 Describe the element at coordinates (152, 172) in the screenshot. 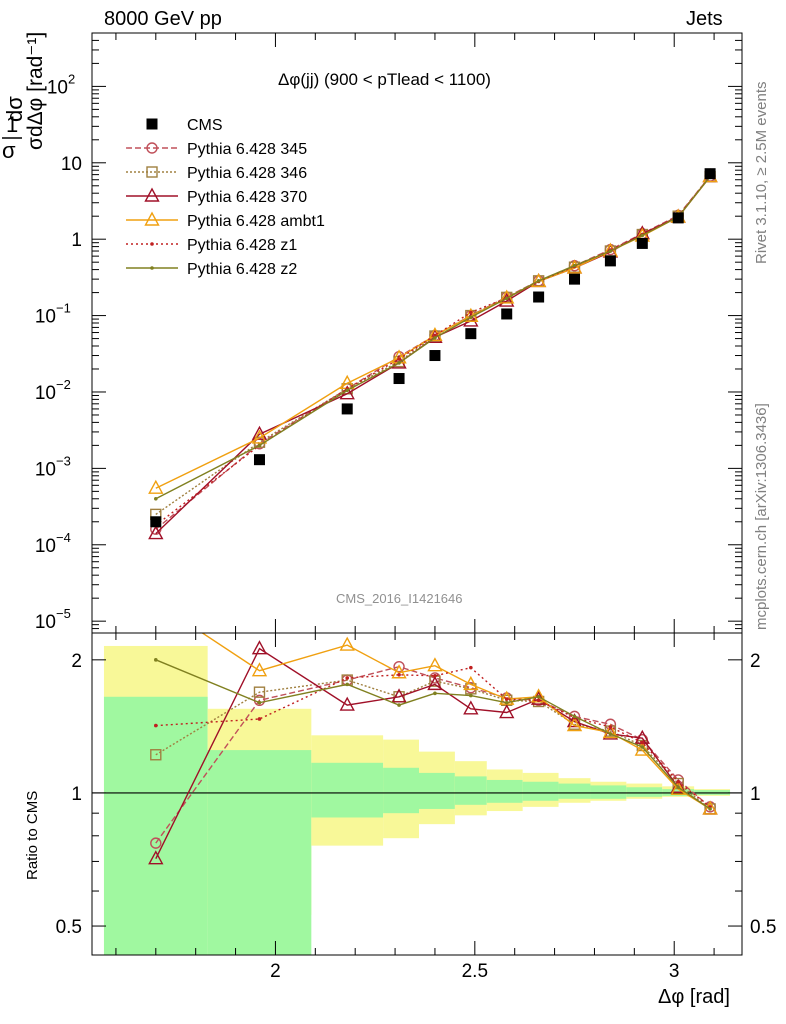

I see `legend-marker-p346` at that location.